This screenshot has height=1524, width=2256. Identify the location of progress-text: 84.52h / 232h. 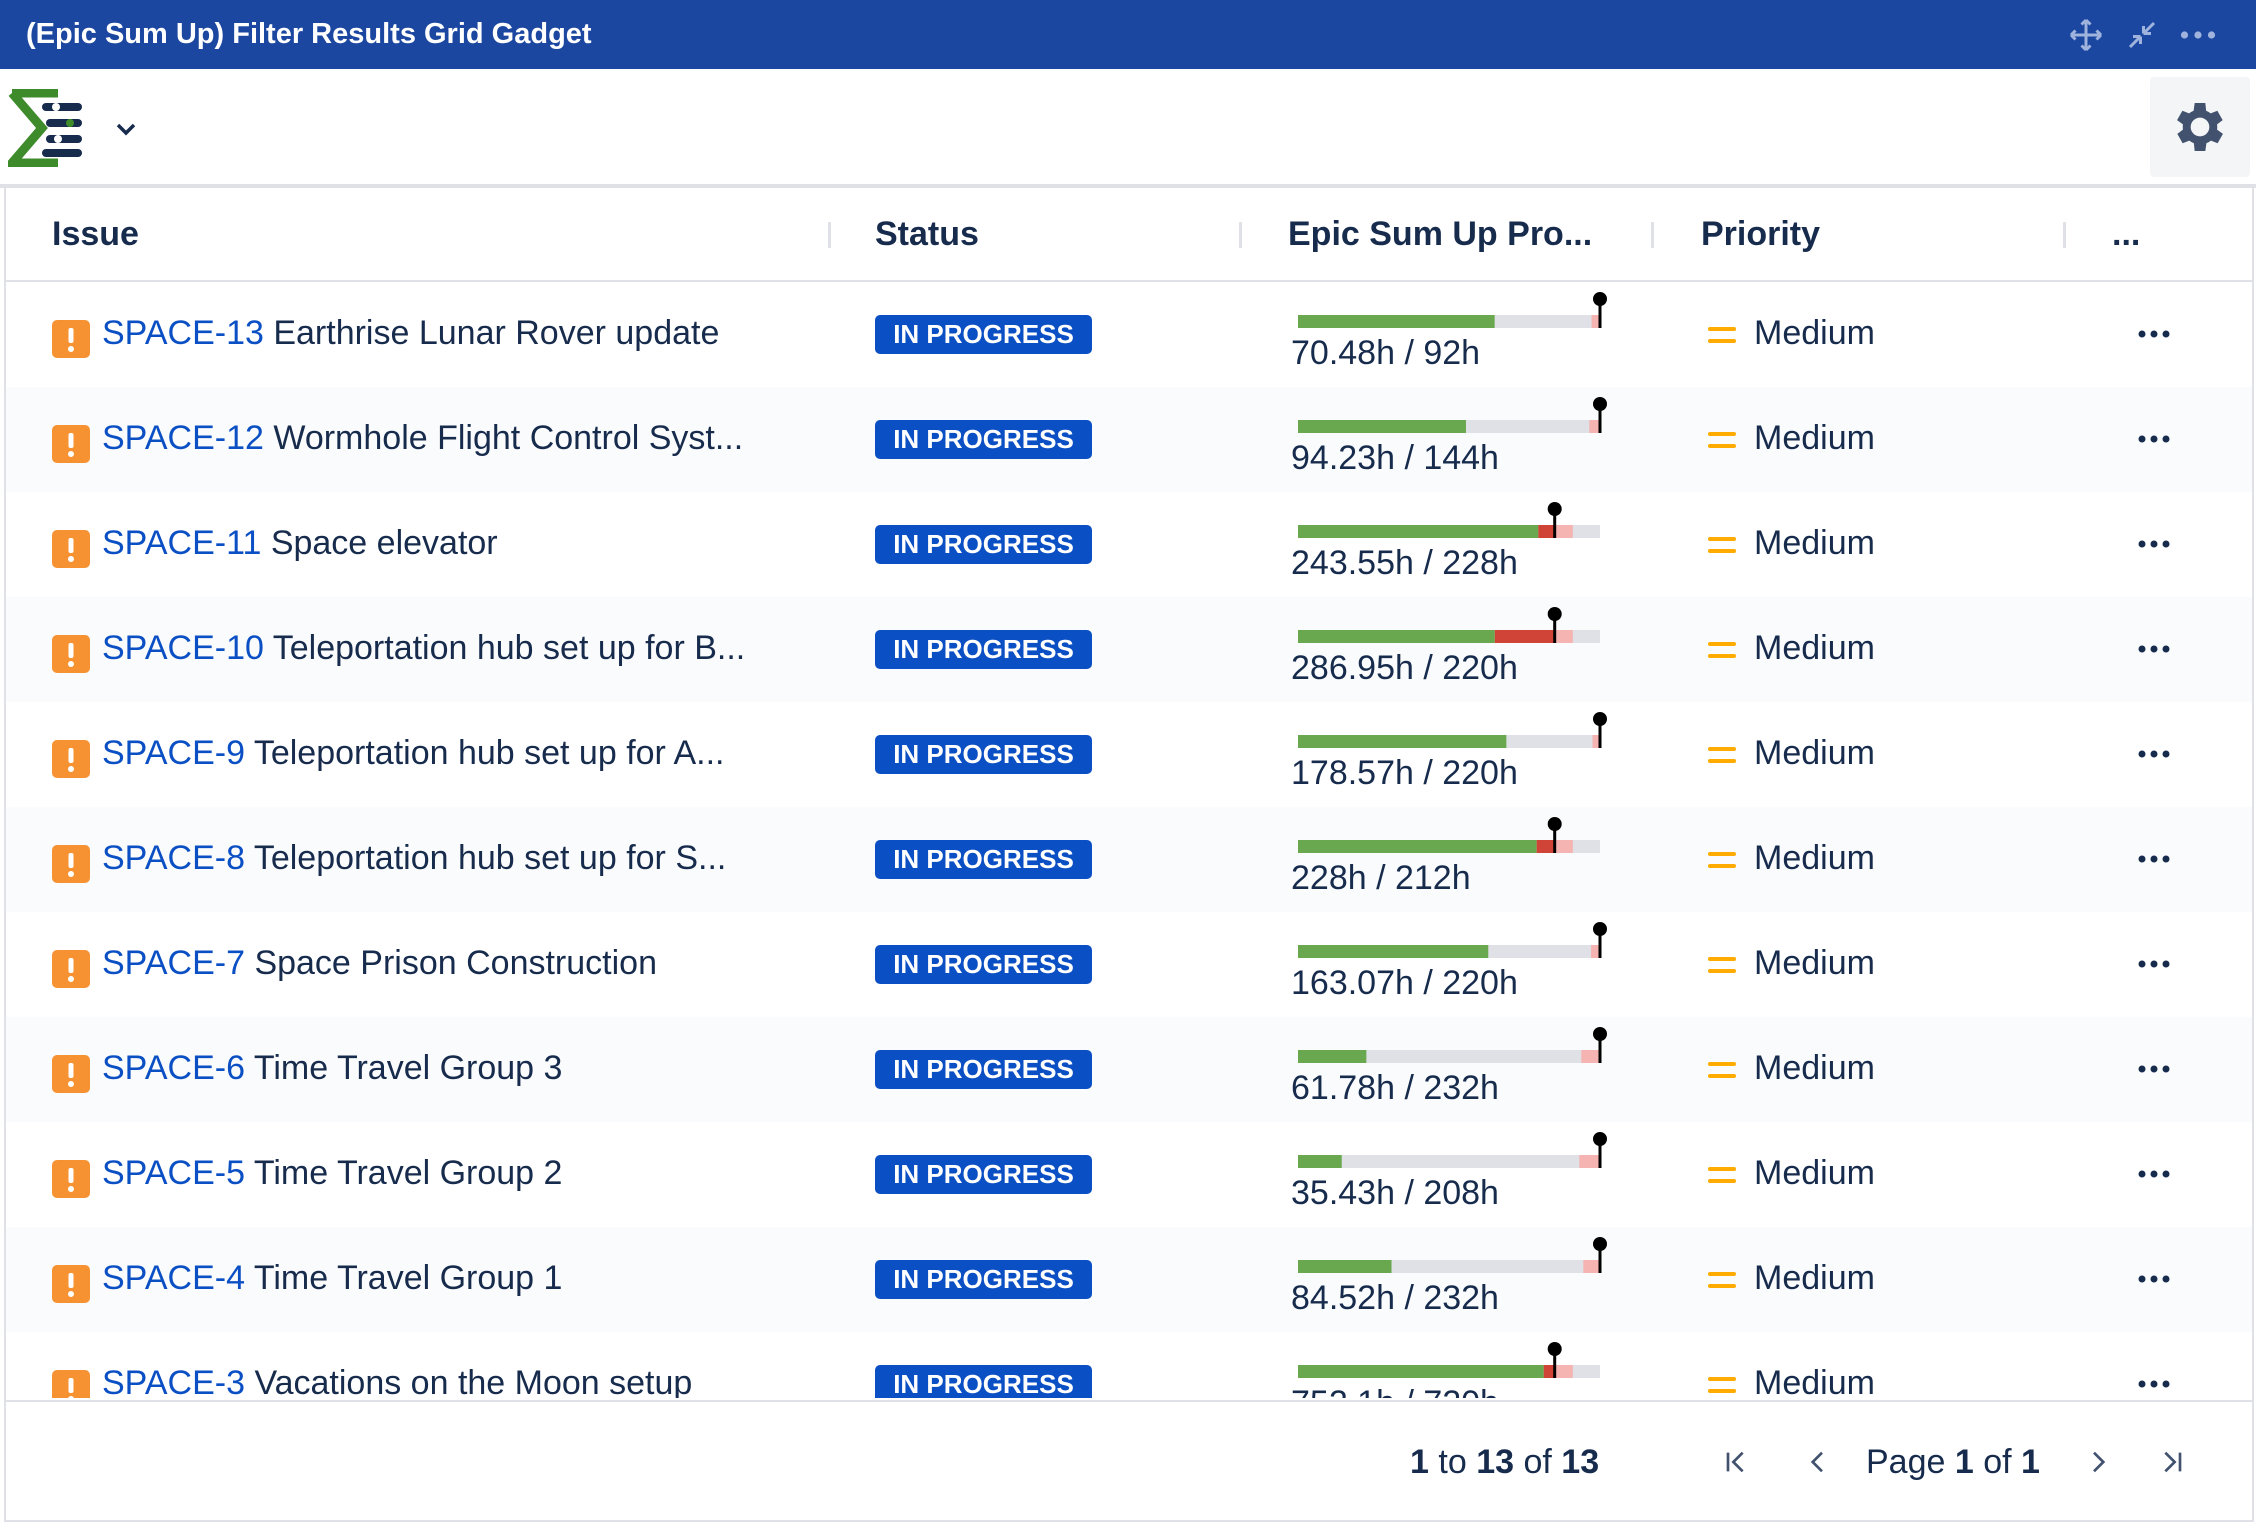
(1395, 1298).